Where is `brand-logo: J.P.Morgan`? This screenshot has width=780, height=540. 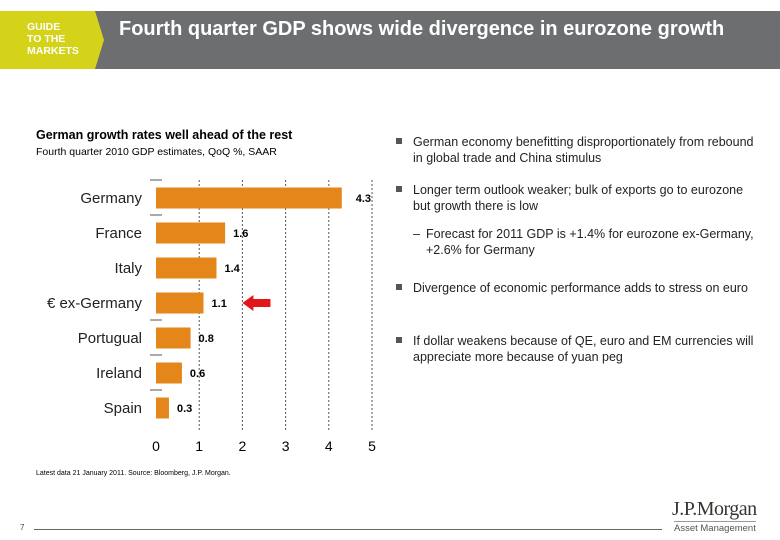
brand-logo: J.P.Morgan is located at coordinates (714, 509).